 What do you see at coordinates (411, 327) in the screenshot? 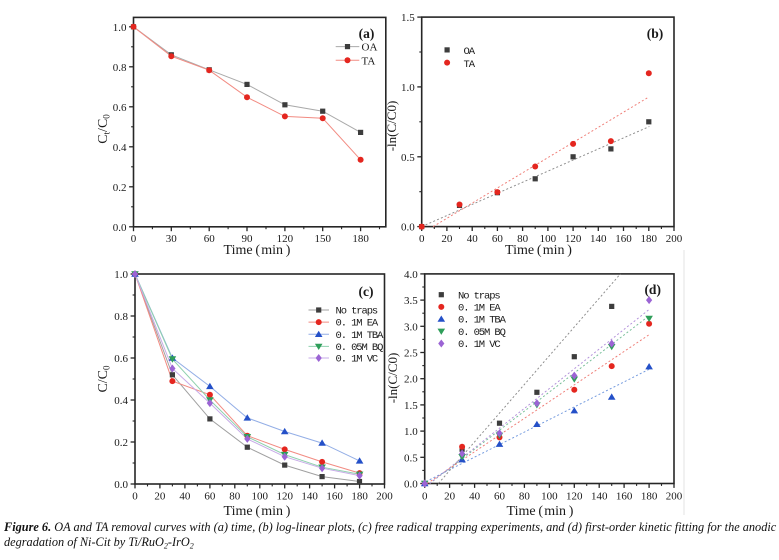
I see `svg-text: 3.0` at bounding box center [411, 327].